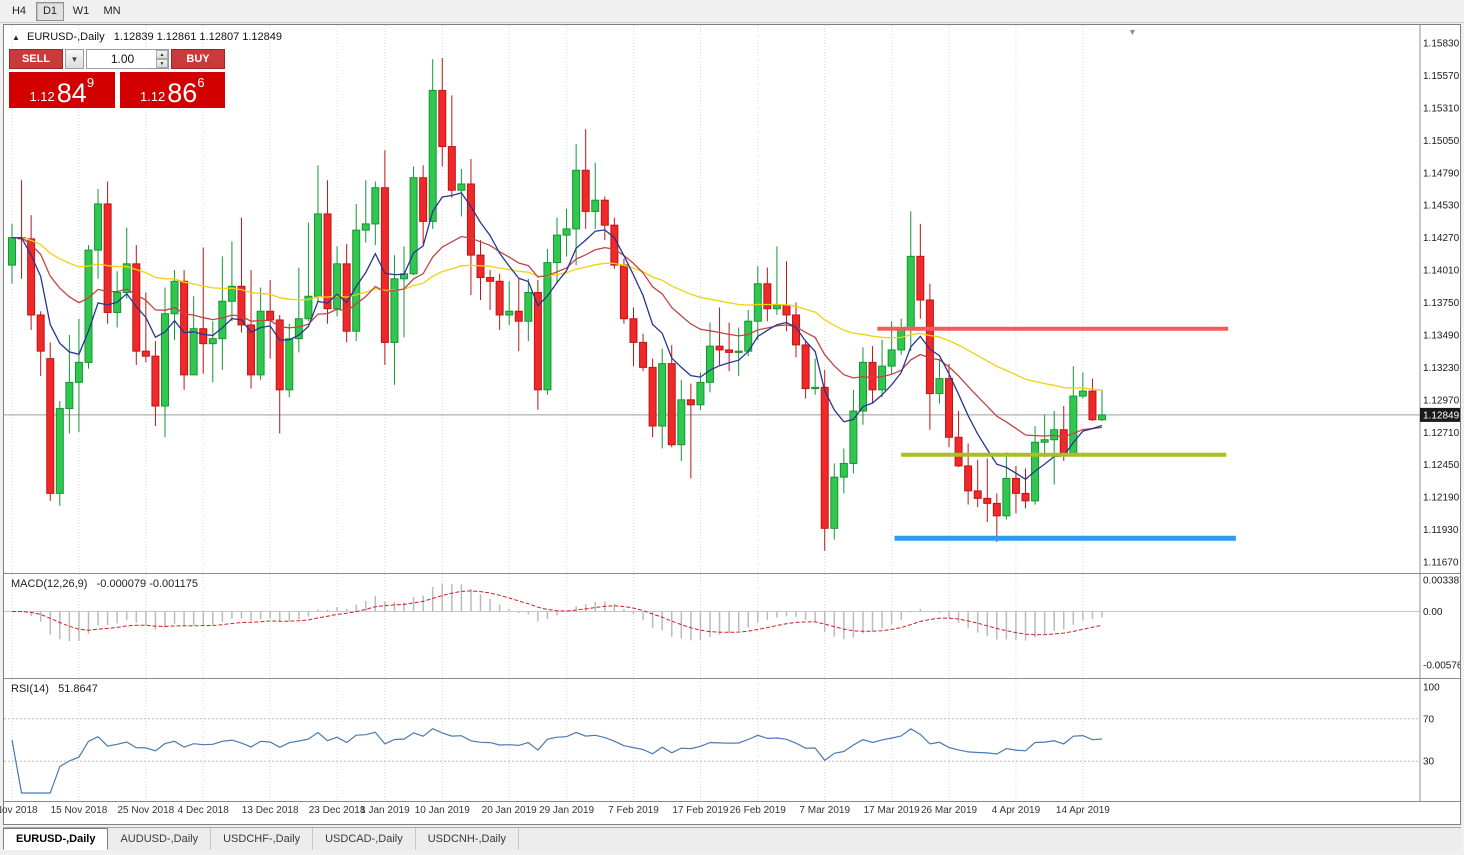  I want to click on date-axis-label: 10 Jan 2019, so click(442, 810).